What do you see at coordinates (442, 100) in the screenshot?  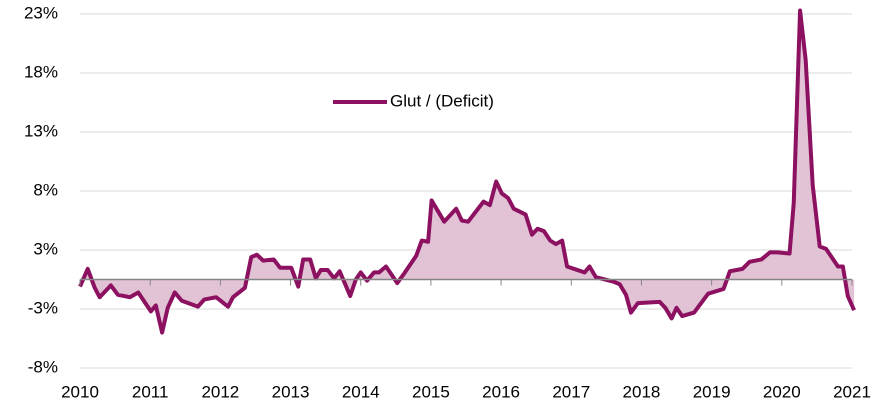 I see `legend-label: Glut / (Deficit)` at bounding box center [442, 100].